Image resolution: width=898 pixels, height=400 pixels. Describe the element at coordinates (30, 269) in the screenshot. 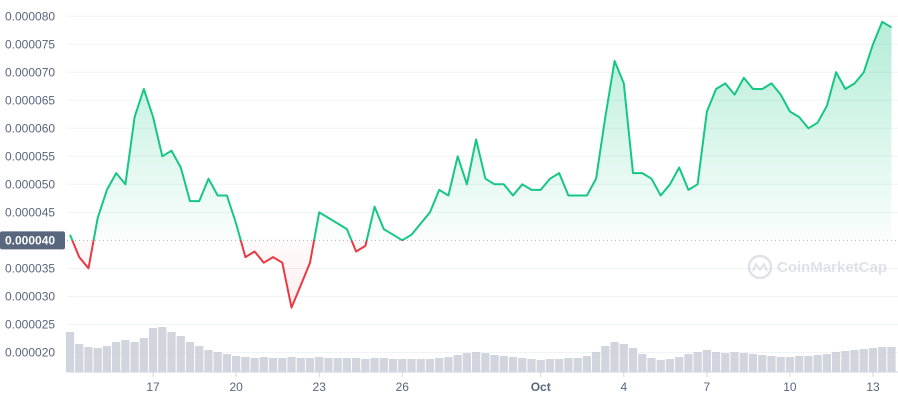

I see `y-tick-label: 0.000035` at that location.